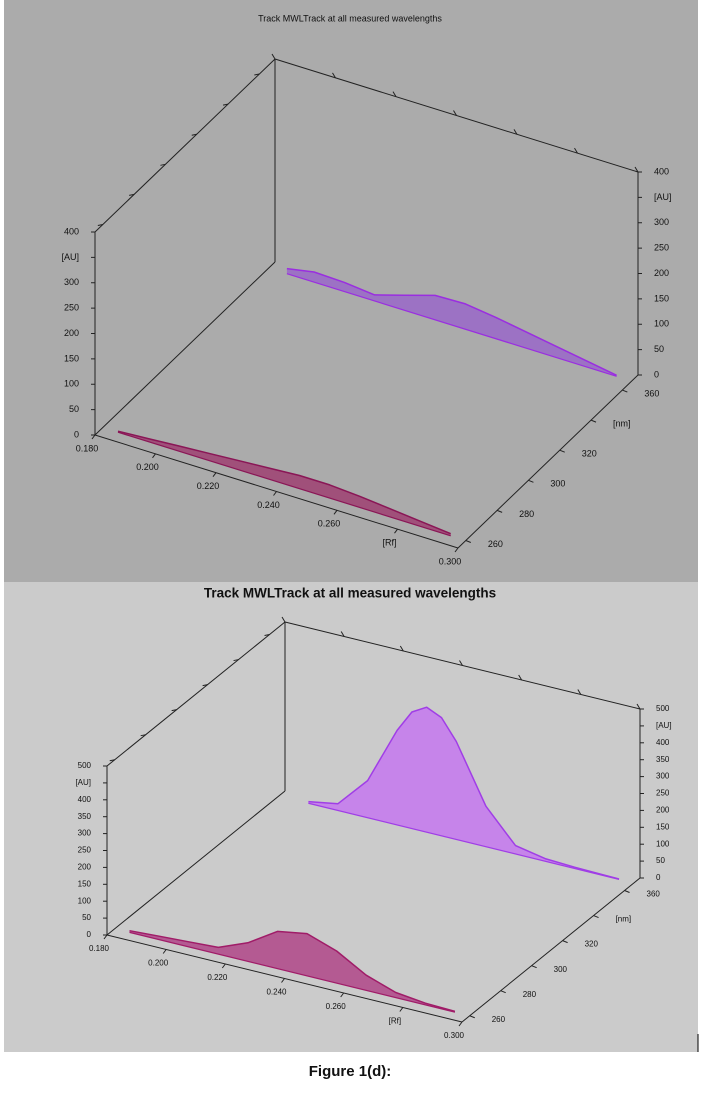  What do you see at coordinates (499, 1019) in the screenshot?
I see `z-tick-label: 260` at bounding box center [499, 1019].